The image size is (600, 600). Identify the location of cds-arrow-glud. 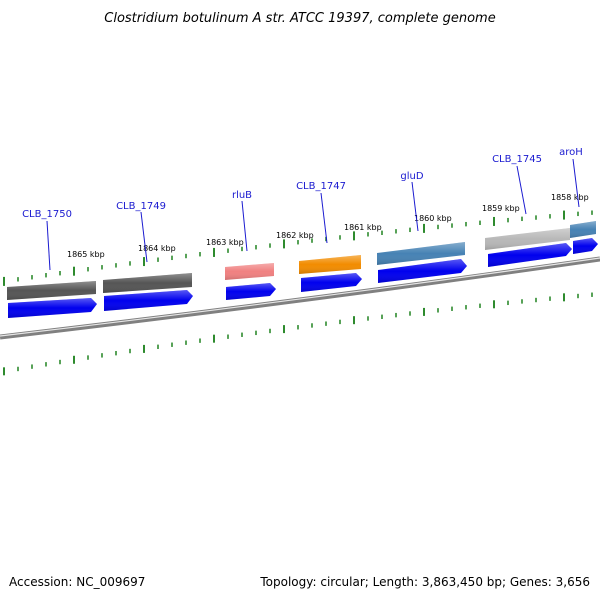
(422, 271).